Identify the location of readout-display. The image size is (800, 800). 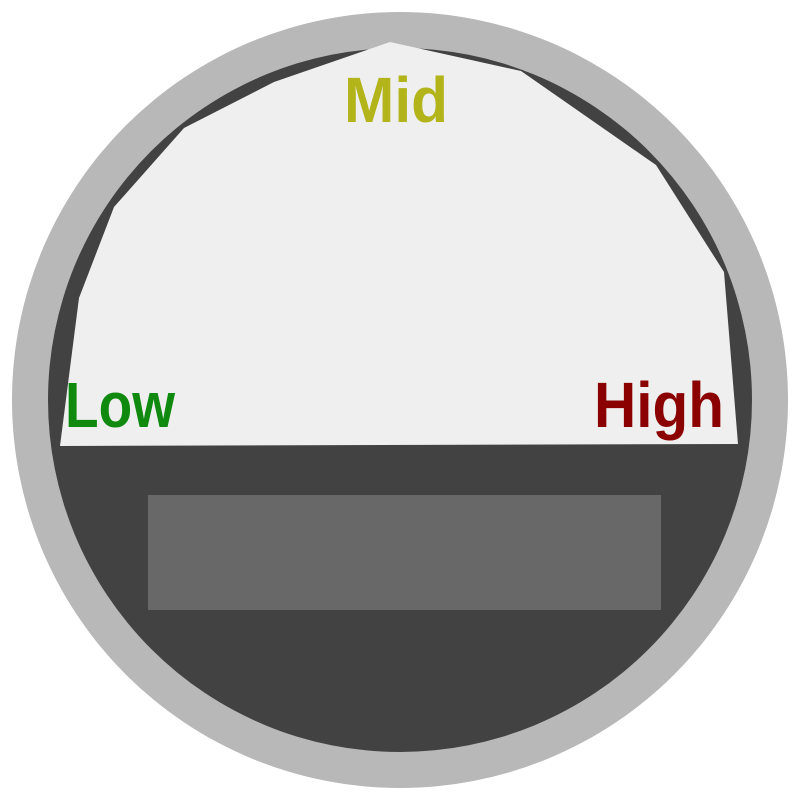
(404, 552).